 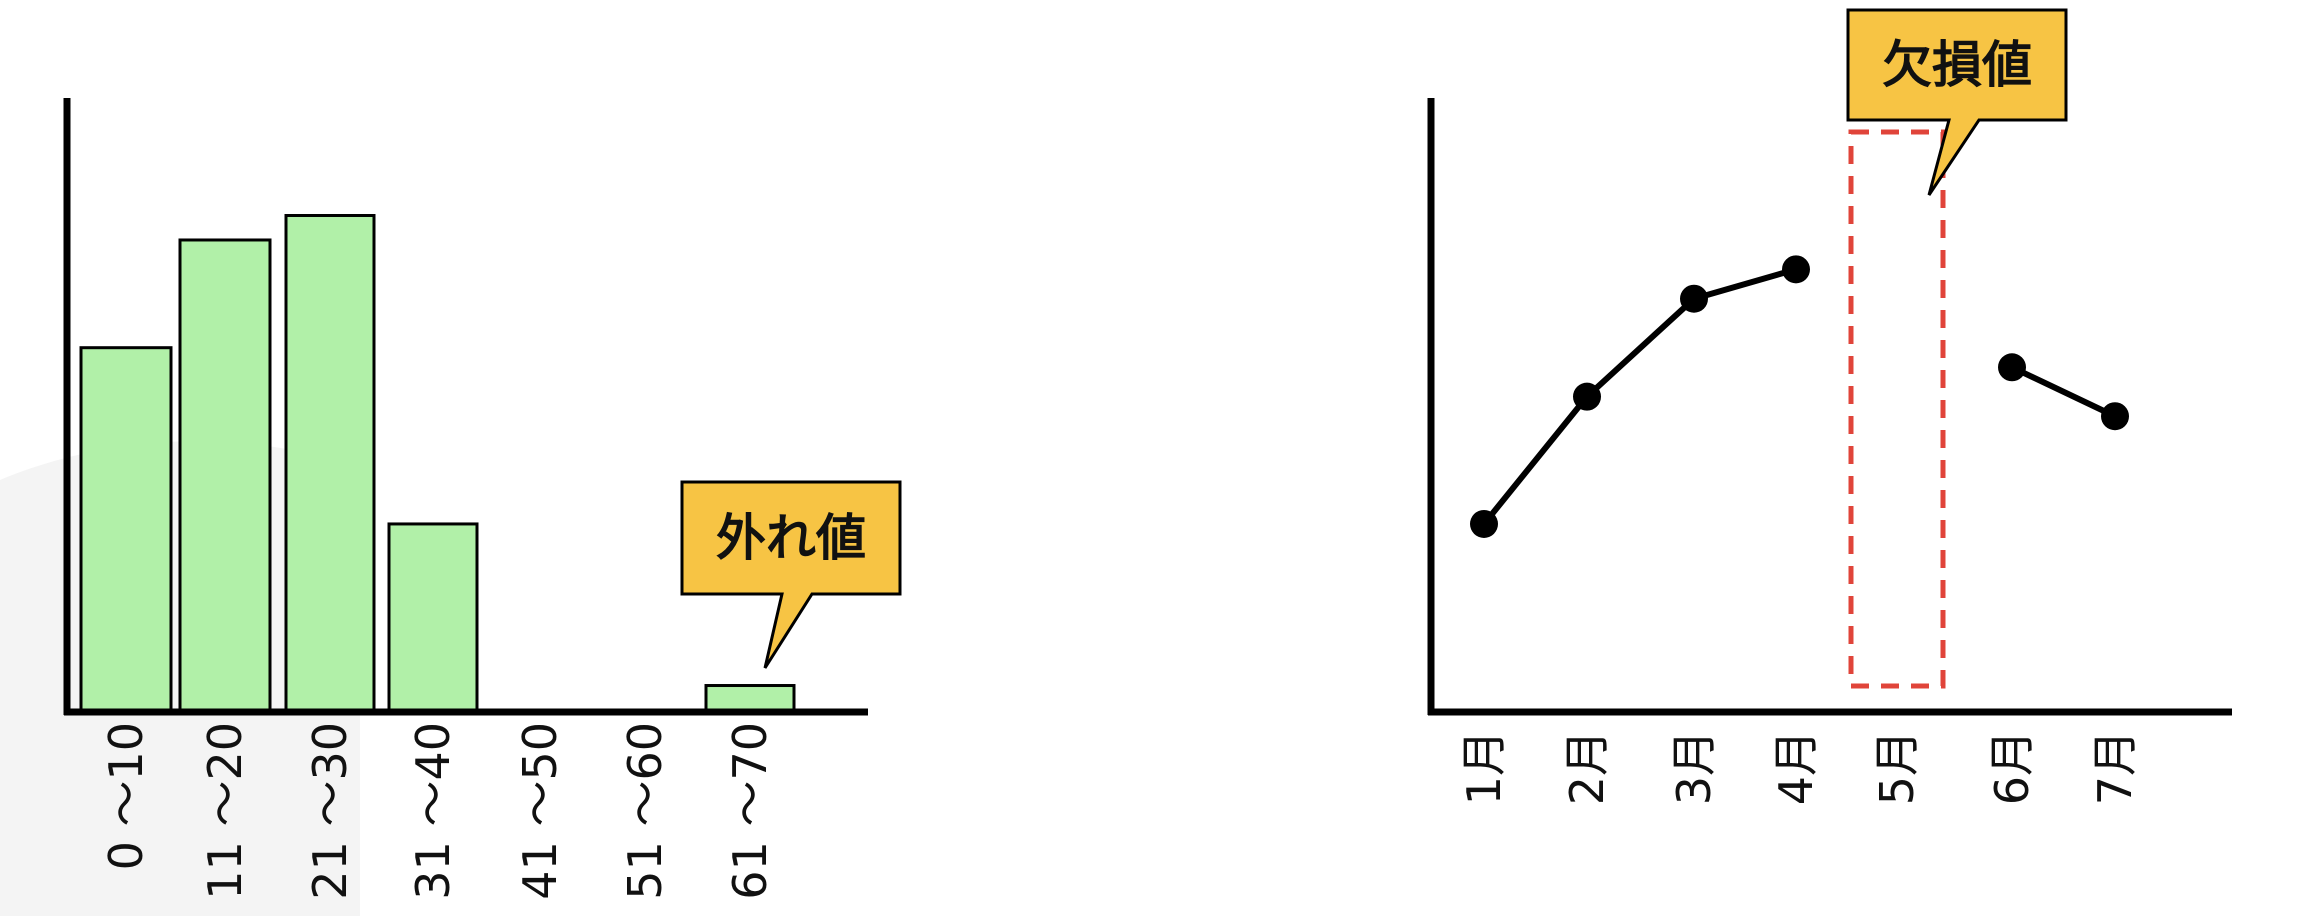 I want to click on line-chart-tick-label: 6月, so click(x=2012, y=767).